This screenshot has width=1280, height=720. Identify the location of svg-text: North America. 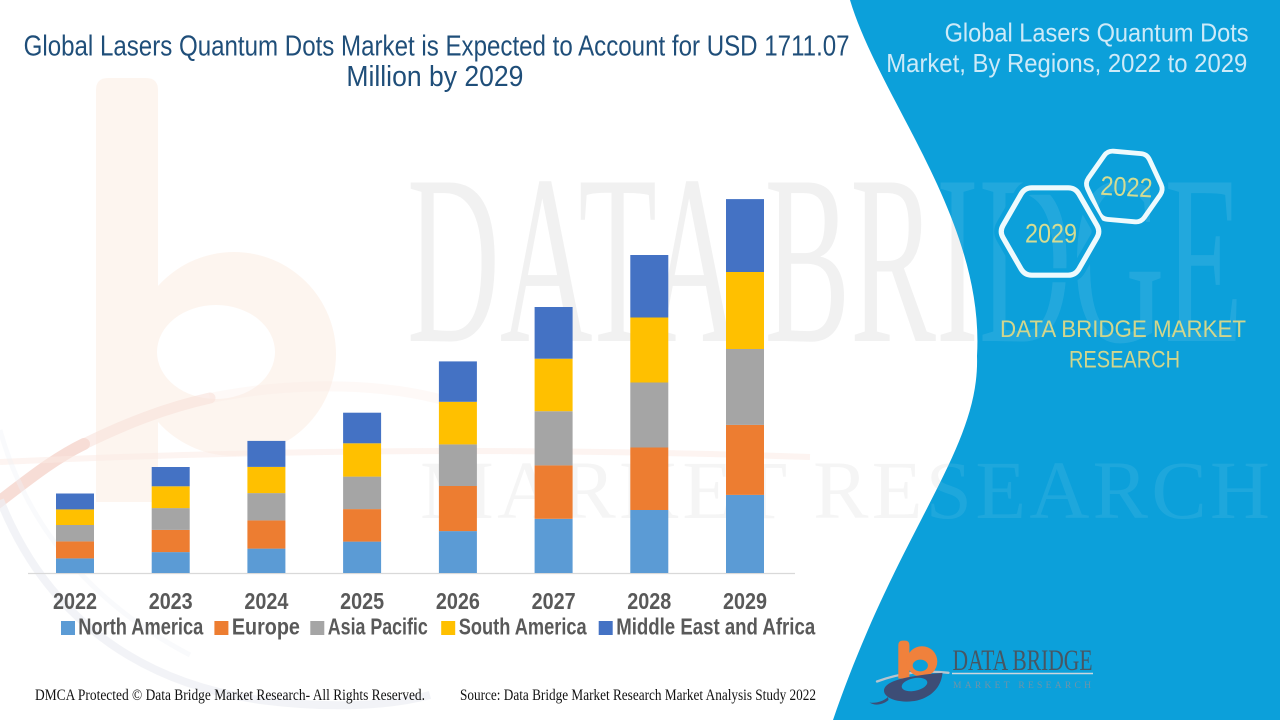
(140, 627).